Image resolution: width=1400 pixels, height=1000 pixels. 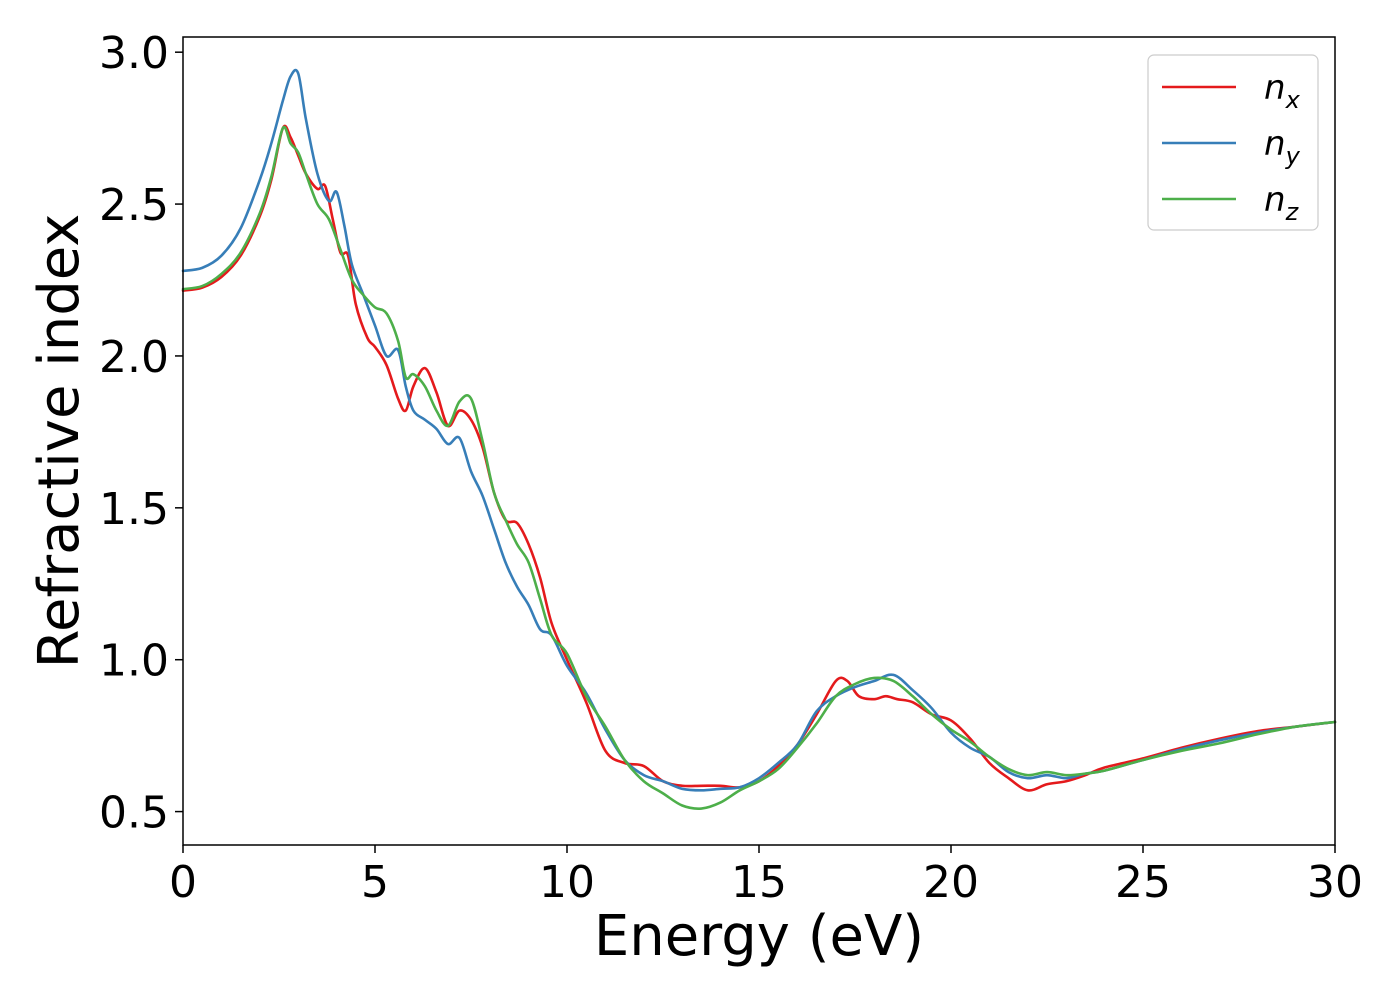 What do you see at coordinates (759, 936) in the screenshot?
I see `x-axis-title: Energy (eV)` at bounding box center [759, 936].